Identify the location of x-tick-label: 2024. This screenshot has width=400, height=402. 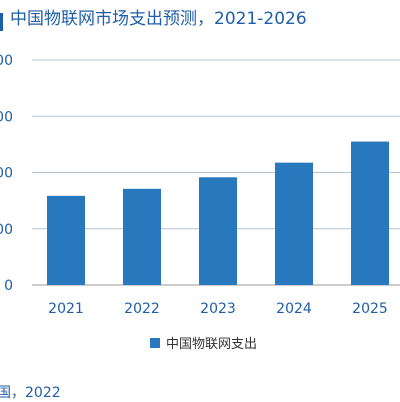
(294, 309).